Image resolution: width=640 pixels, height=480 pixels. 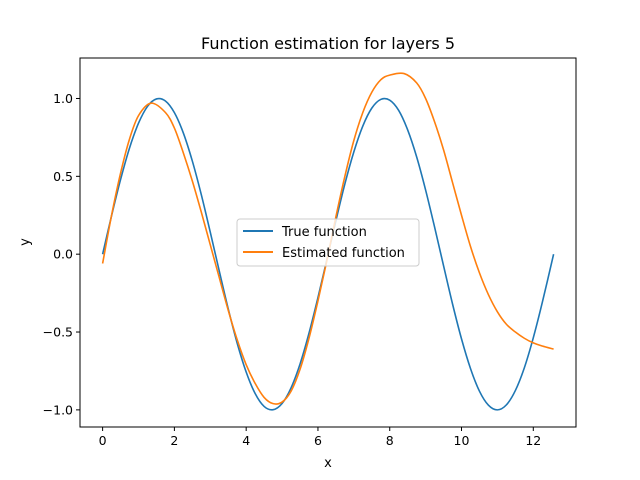 What do you see at coordinates (324, 232) in the screenshot?
I see `legend-label-true-function: True function` at bounding box center [324, 232].